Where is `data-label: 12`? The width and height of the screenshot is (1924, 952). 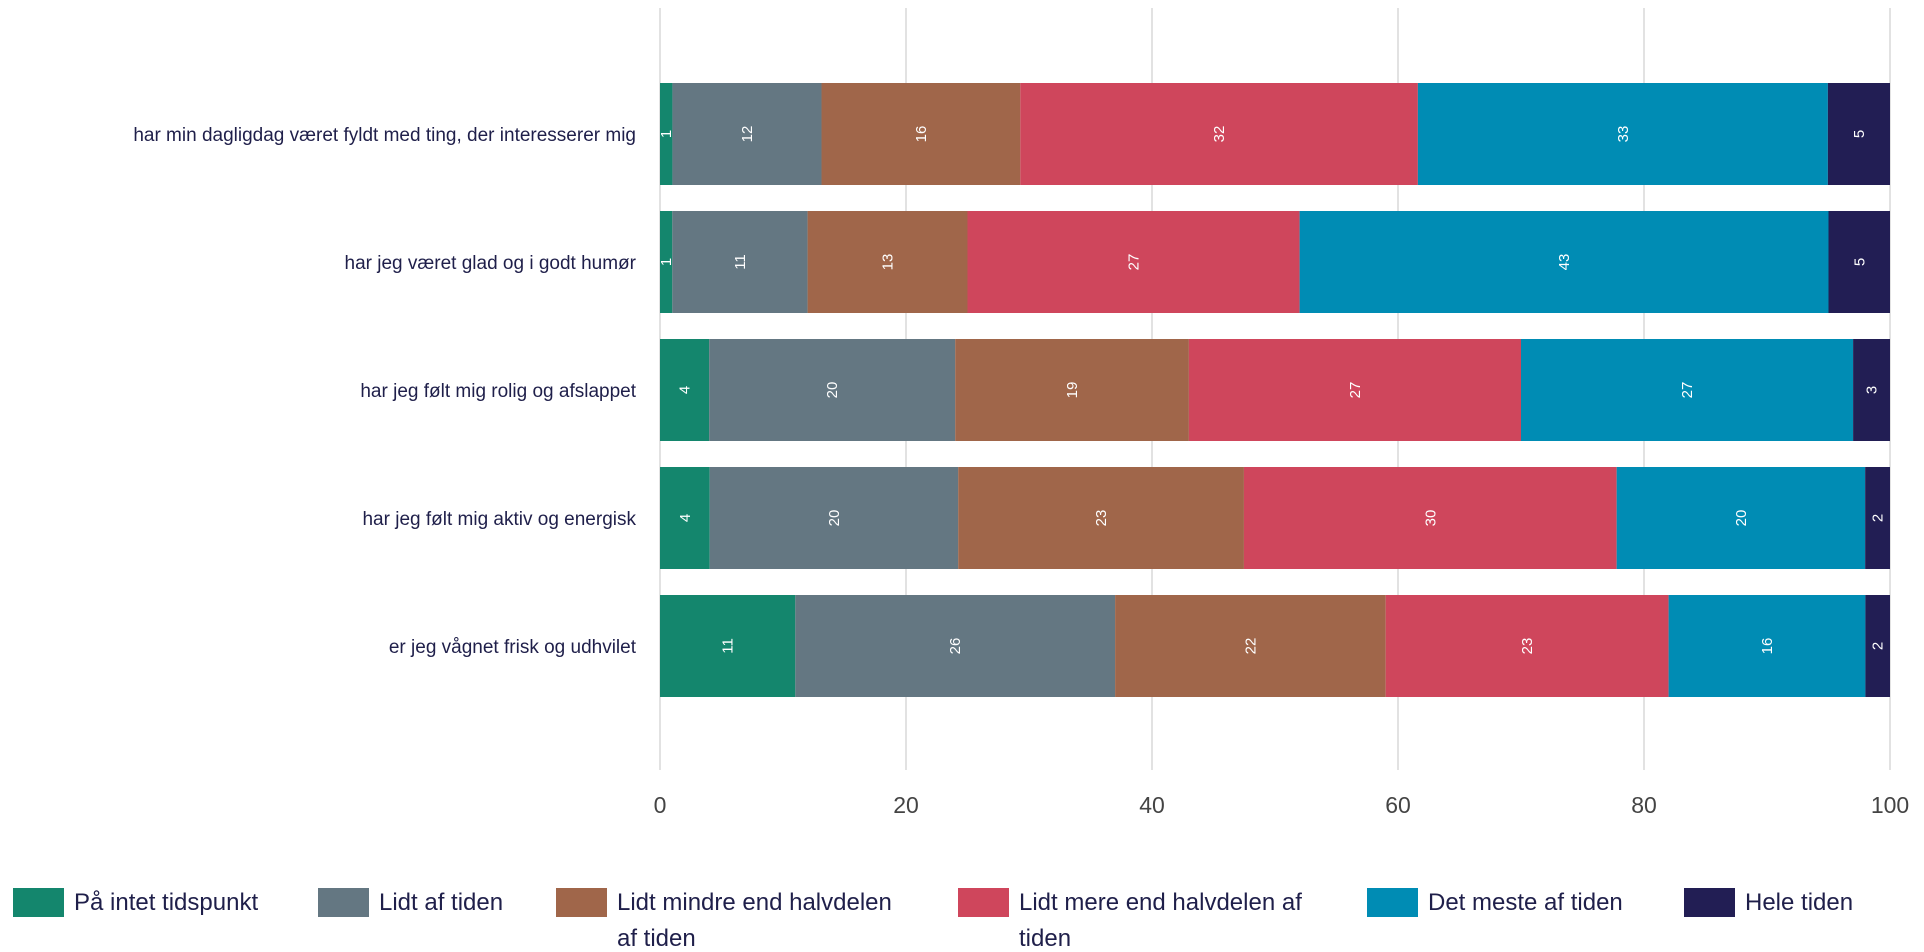
data-label: 12 is located at coordinates (747, 134).